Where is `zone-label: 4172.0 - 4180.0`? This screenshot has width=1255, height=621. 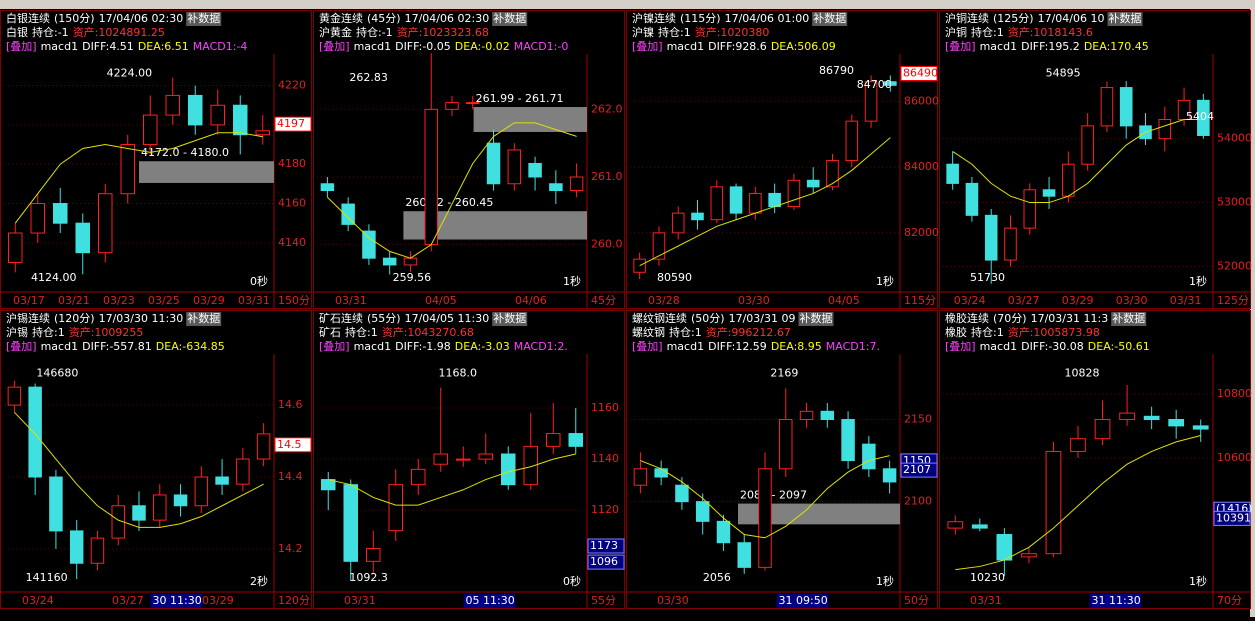 zone-label: 4172.0 - 4180.0 is located at coordinates (185, 152).